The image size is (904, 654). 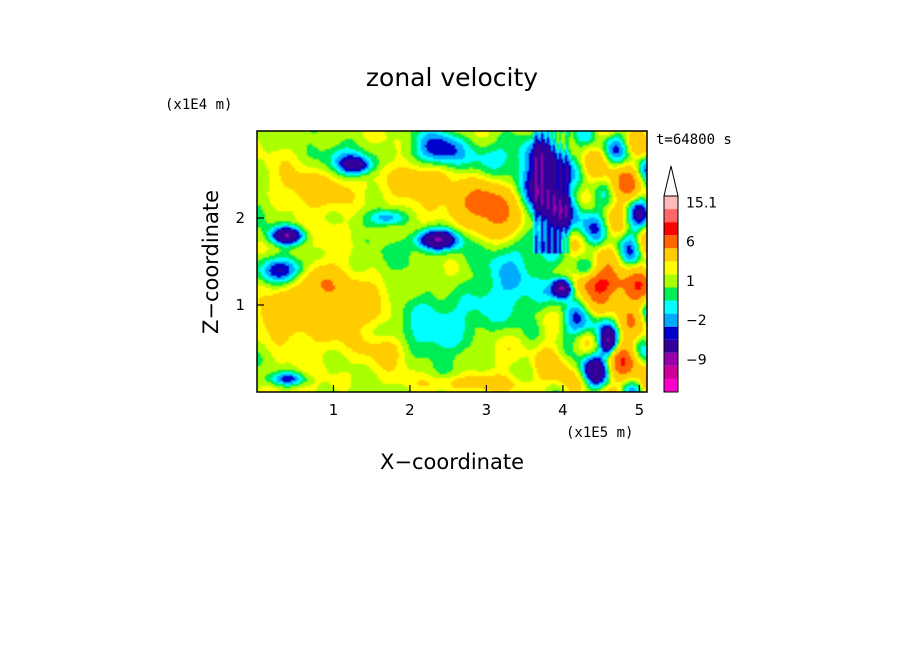 What do you see at coordinates (696, 321) in the screenshot?
I see `colorbar-label-3: −2` at bounding box center [696, 321].